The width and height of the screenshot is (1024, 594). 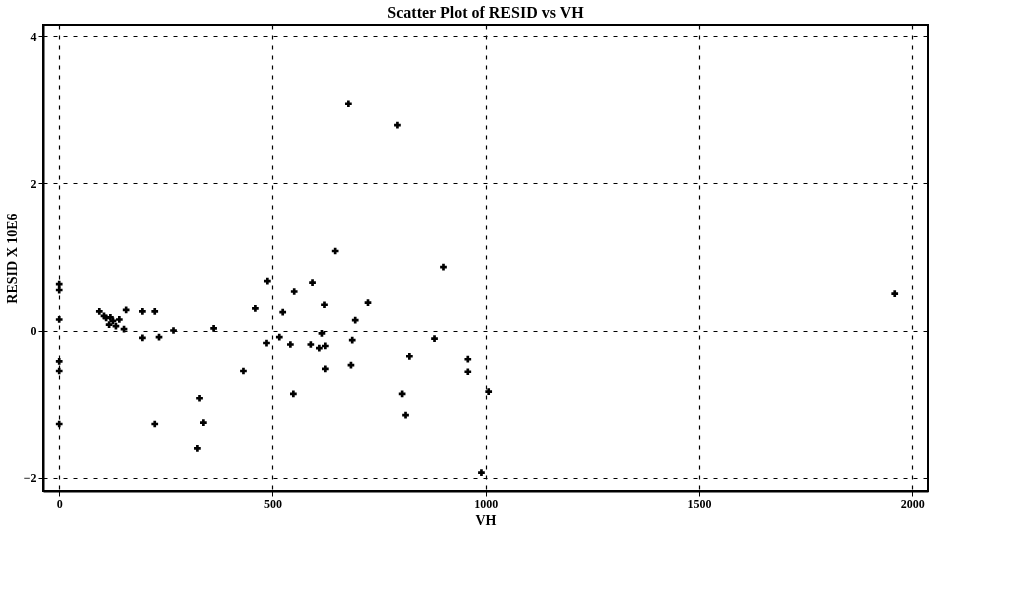 What do you see at coordinates (486, 503) in the screenshot?
I see `x-tick-label: 1000` at bounding box center [486, 503].